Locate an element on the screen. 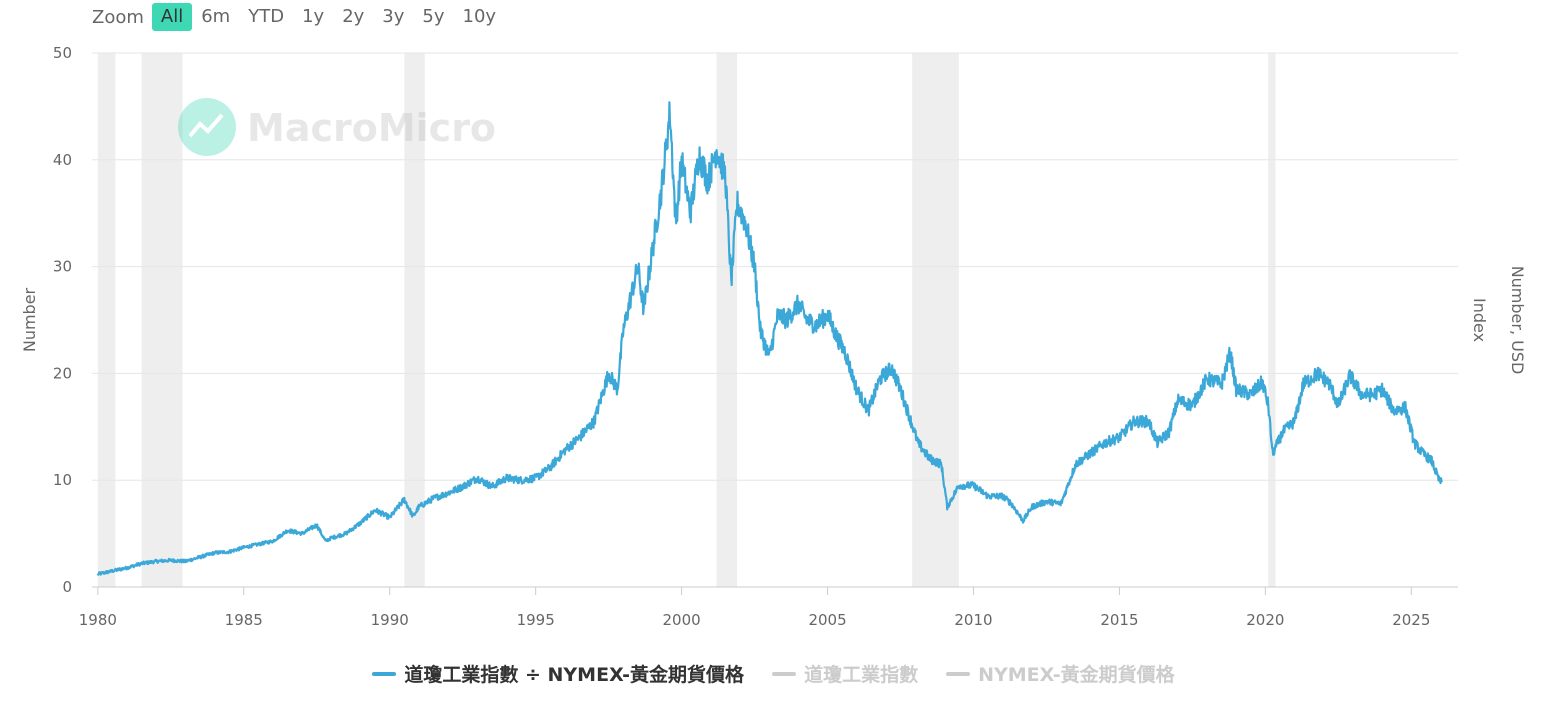 This screenshot has width=1547, height=703. zoom-label: Zoom is located at coordinates (118, 17).